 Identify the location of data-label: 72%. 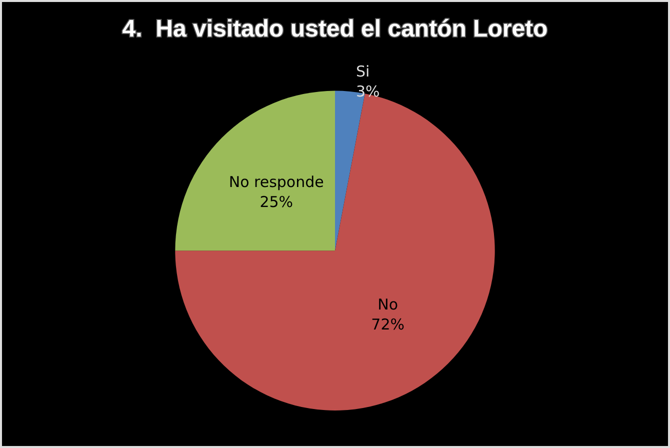
(388, 325).